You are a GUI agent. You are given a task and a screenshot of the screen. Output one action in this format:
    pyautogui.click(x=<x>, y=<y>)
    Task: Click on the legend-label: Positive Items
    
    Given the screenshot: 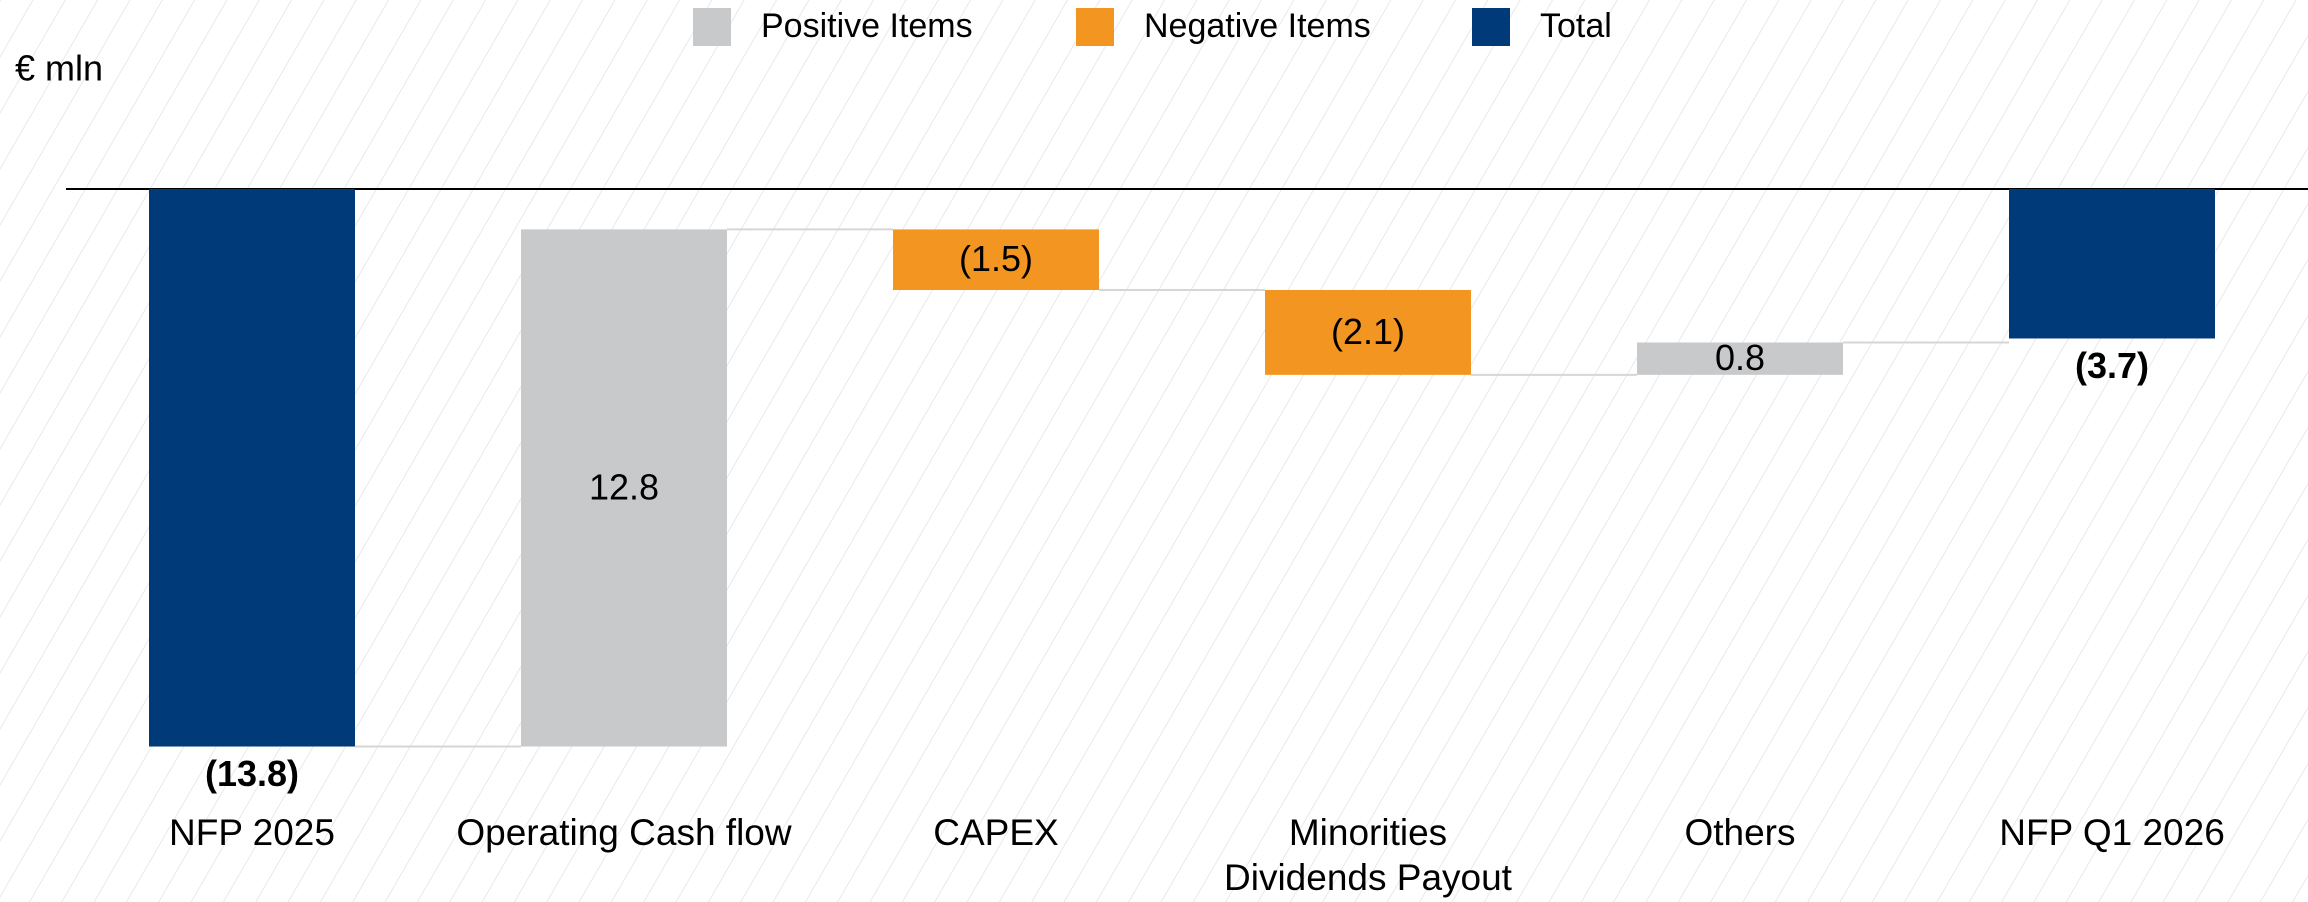 What is the action you would take?
    pyautogui.click(x=867, y=26)
    